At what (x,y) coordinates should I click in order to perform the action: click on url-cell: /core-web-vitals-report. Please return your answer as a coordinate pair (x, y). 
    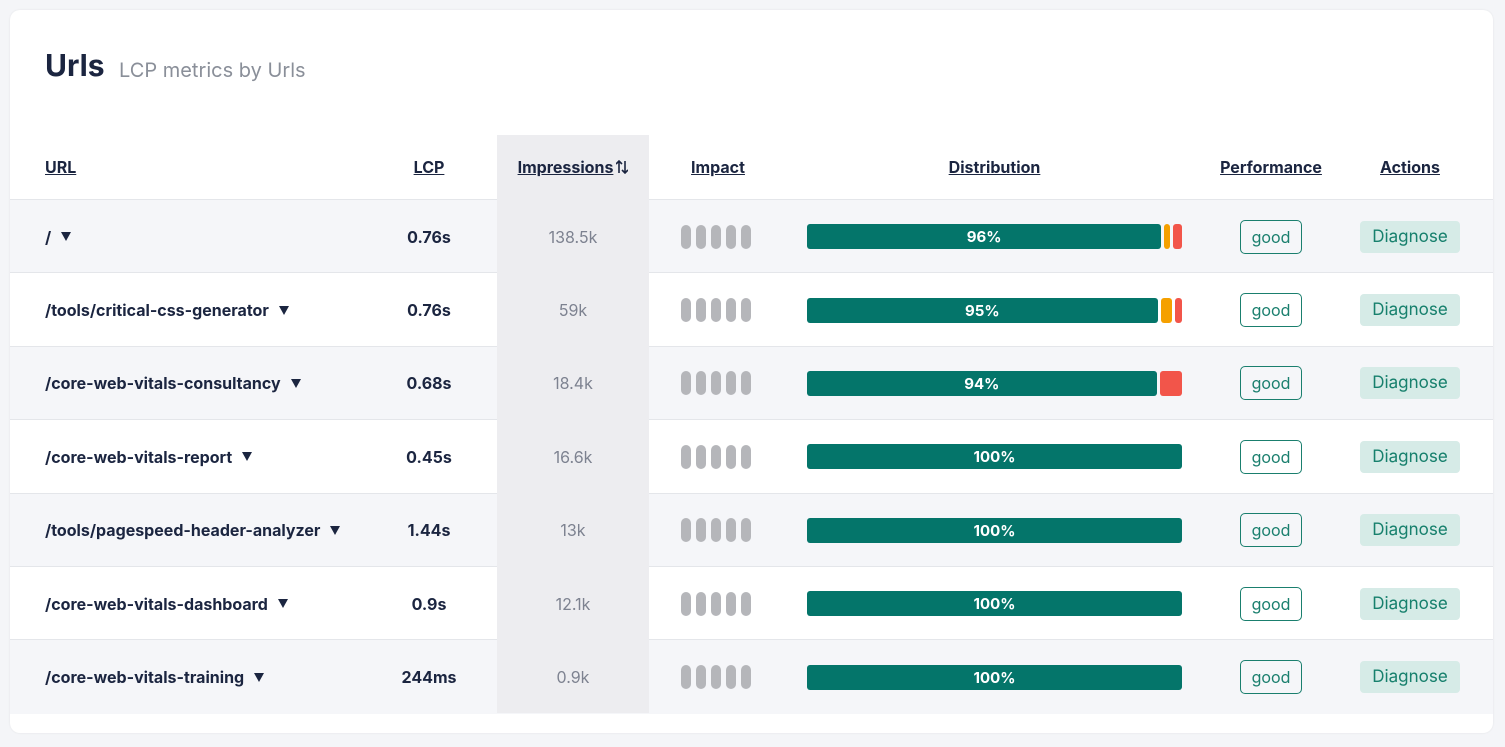
    Looking at the image, I should click on (195, 456).